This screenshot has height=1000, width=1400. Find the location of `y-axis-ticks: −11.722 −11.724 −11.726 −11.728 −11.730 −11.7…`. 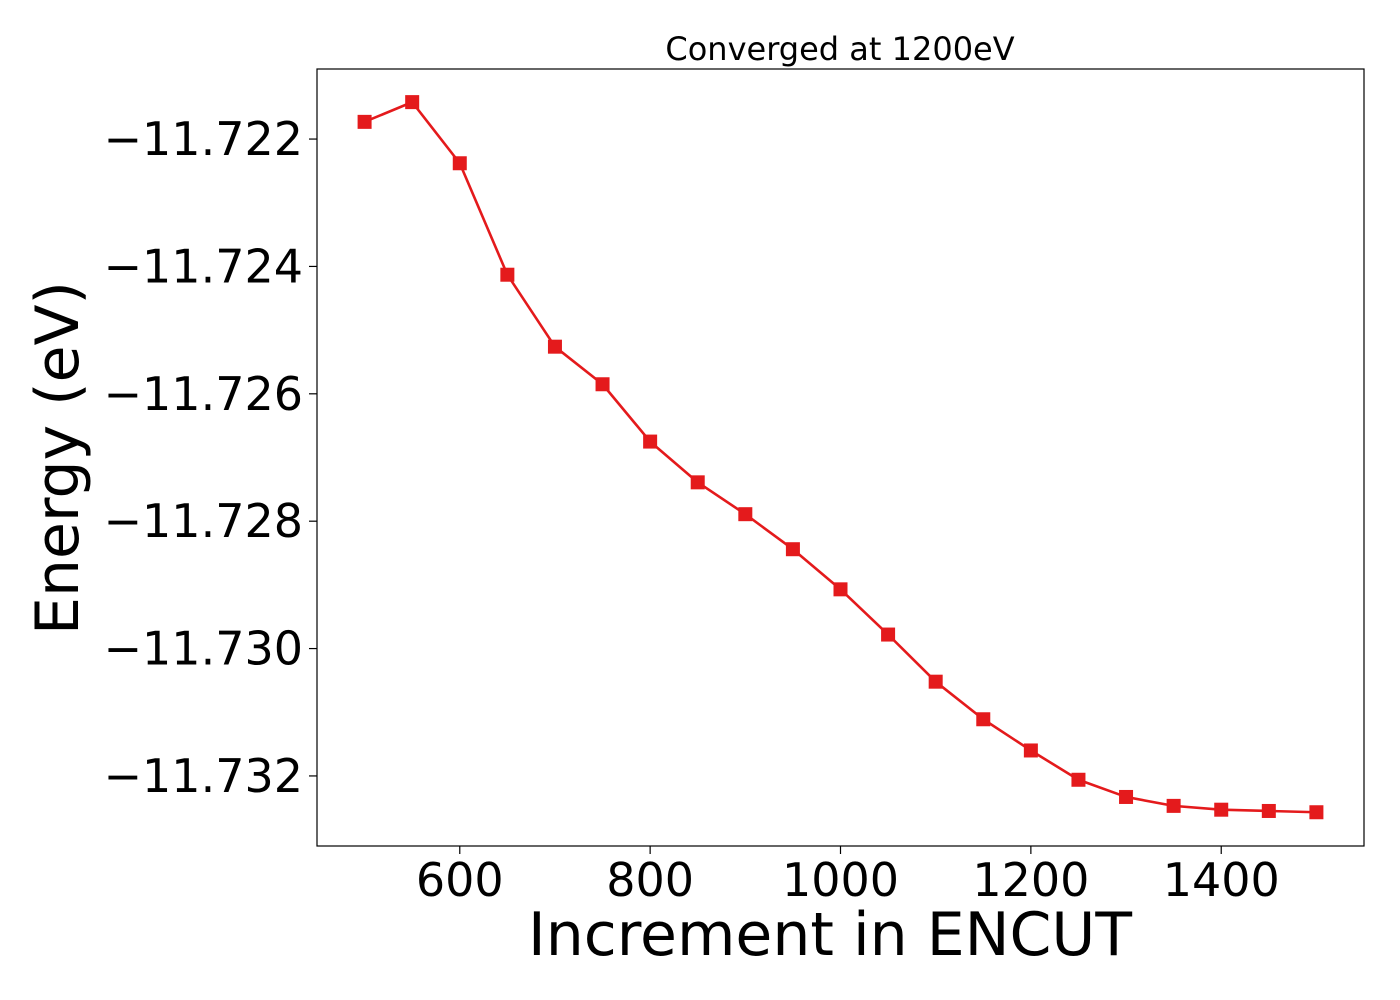

y-axis-ticks: −11.722 −11.724 −11.726 −11.728 −11.730 −11.7… is located at coordinates (210, 457).